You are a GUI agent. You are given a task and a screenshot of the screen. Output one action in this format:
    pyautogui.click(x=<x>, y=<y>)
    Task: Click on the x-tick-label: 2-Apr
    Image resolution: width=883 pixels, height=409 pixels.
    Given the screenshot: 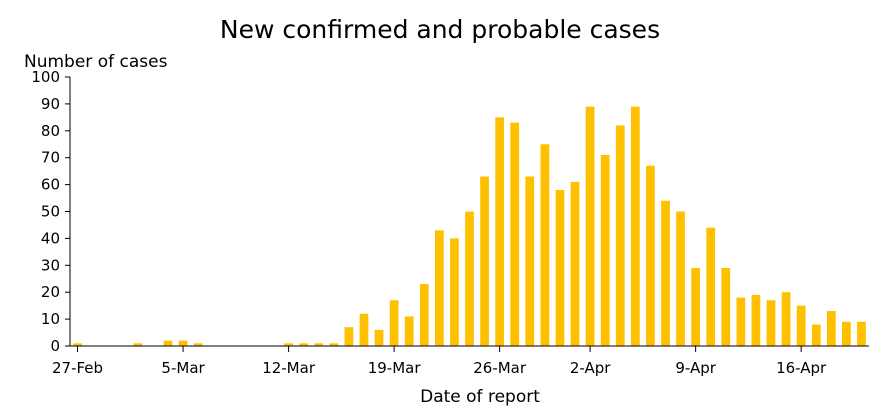 What is the action you would take?
    pyautogui.click(x=590, y=368)
    